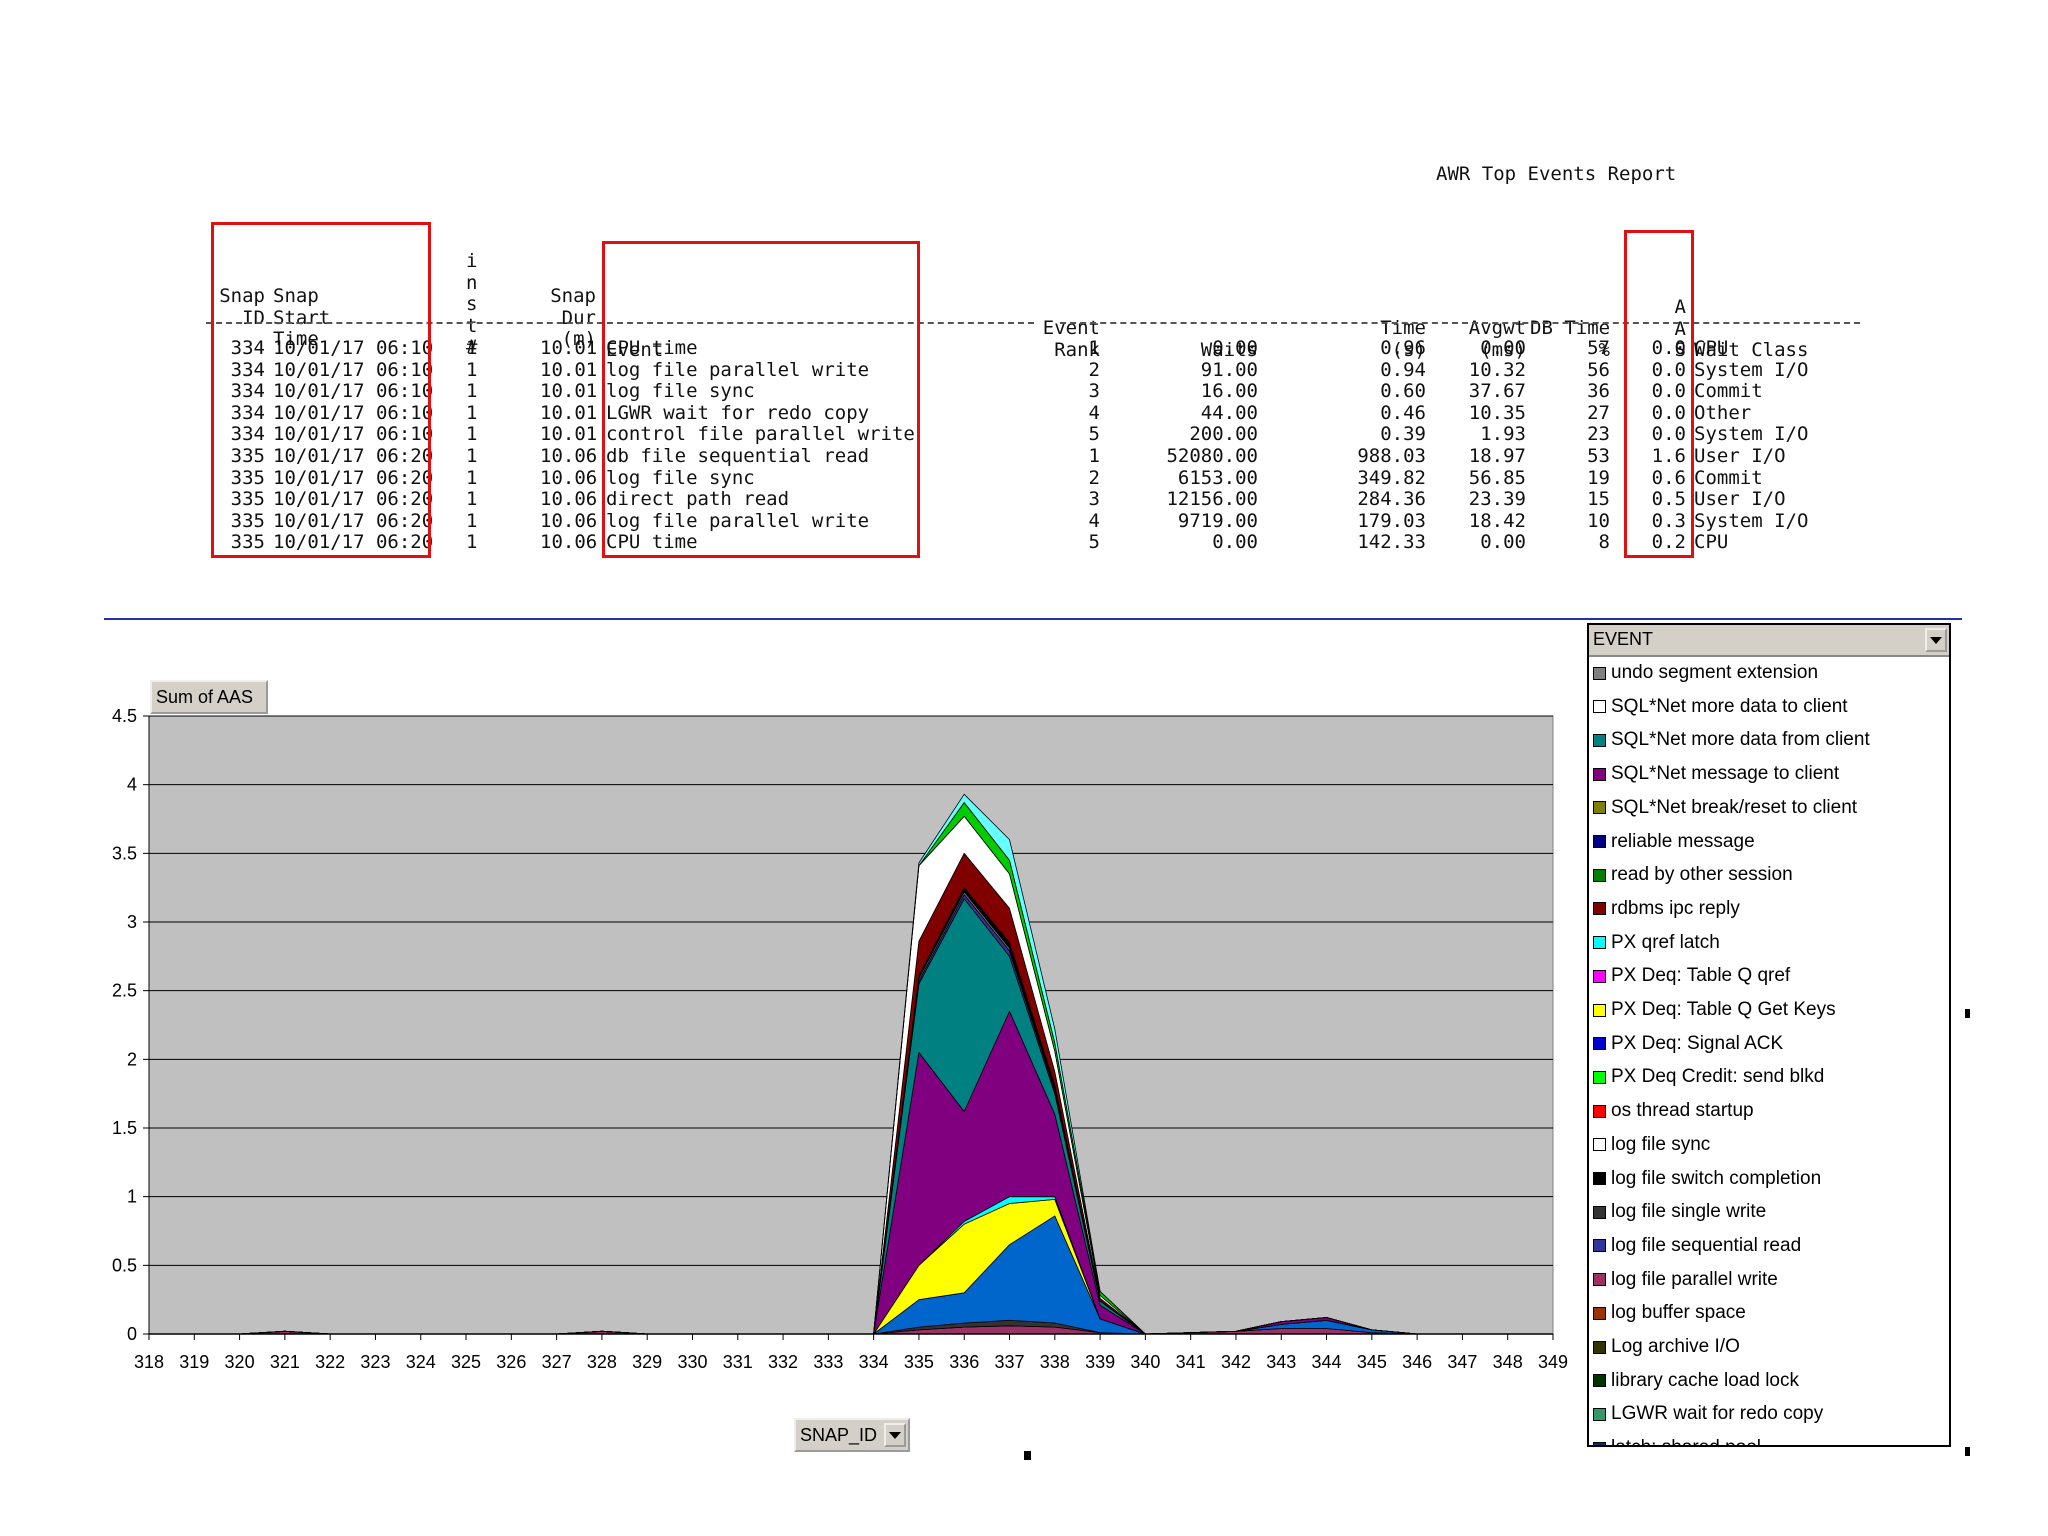 Image resolution: width=2048 pixels, height=1536 pixels. What do you see at coordinates (1677, 1438) in the screenshot?
I see `legend-item: latch: shared pool` at bounding box center [1677, 1438].